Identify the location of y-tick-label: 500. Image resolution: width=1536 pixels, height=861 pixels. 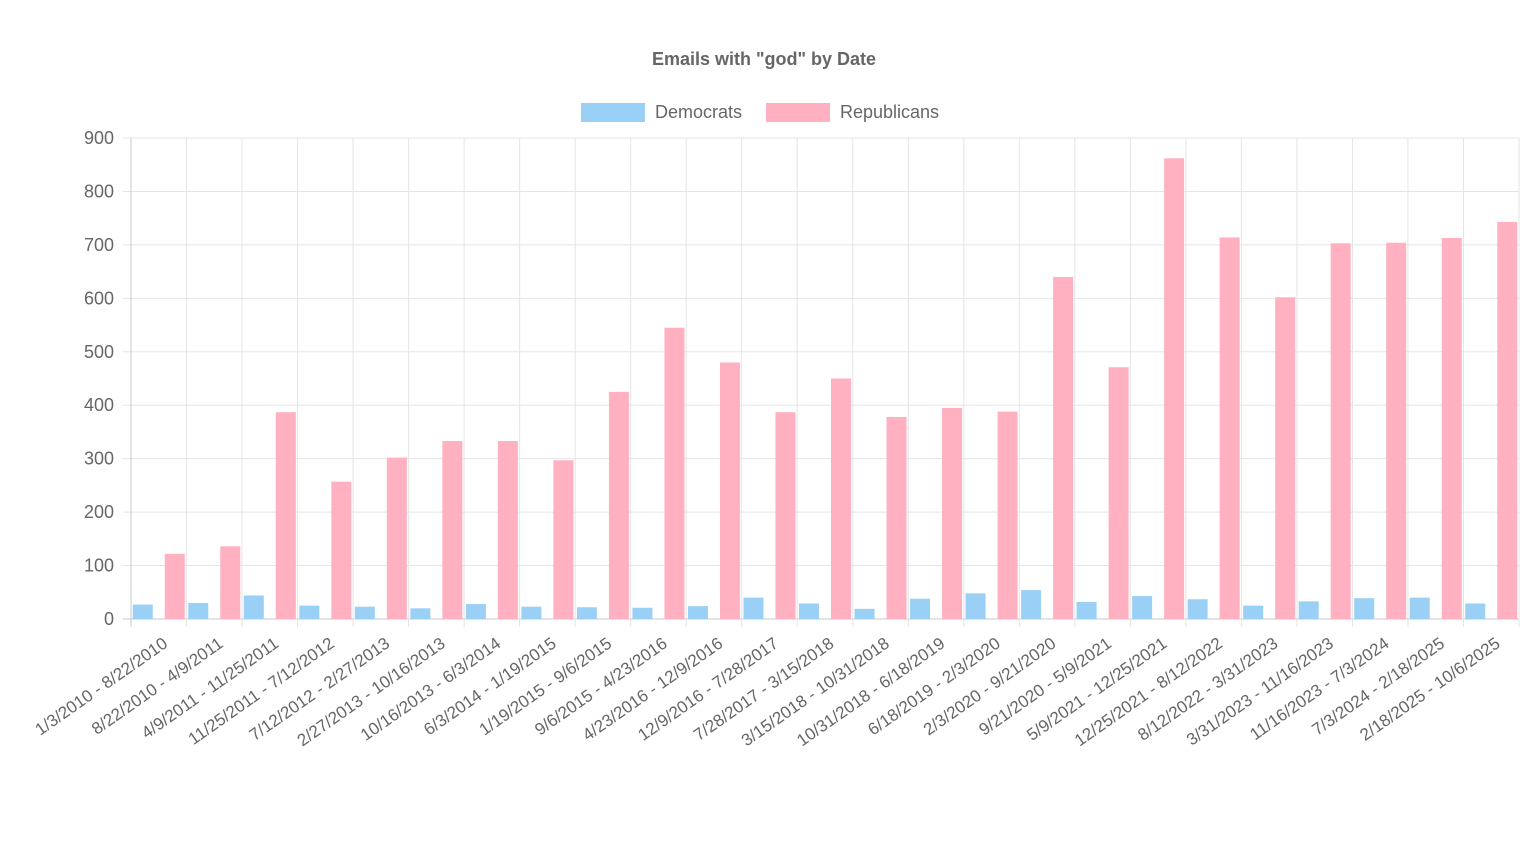
(99, 352).